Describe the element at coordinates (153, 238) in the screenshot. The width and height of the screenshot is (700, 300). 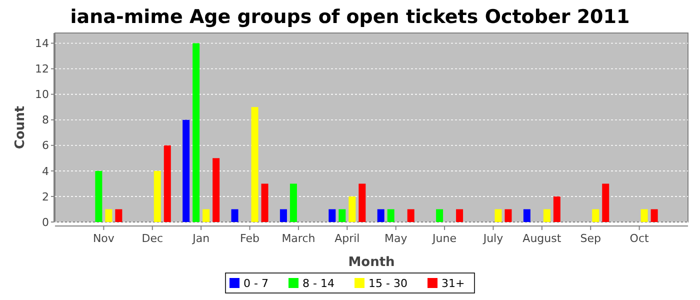
I see `x-tick-label: Dec` at that location.